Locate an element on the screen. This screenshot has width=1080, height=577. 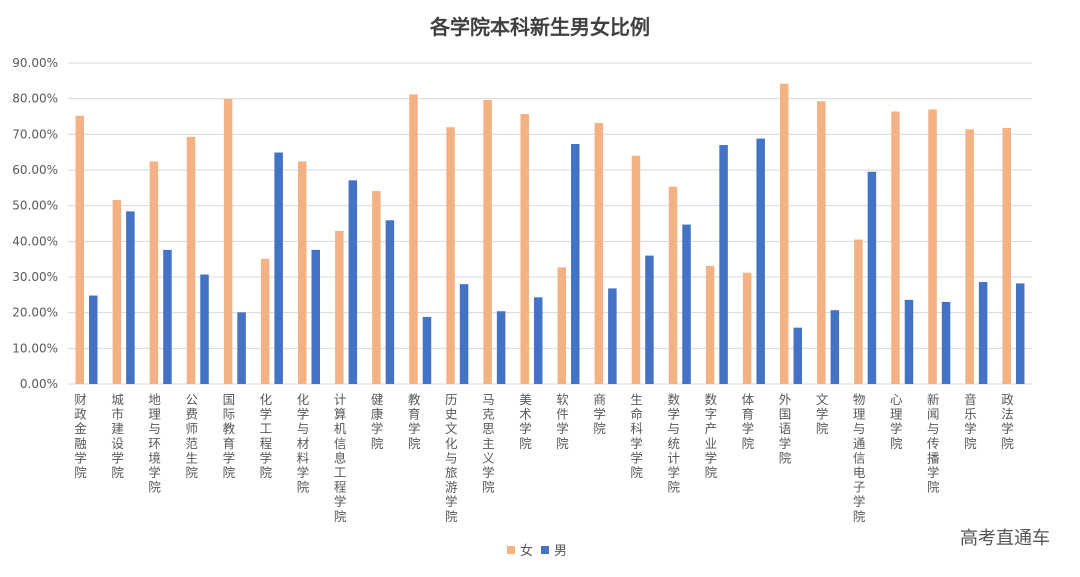
watermark-text: 高考直通车 is located at coordinates (1005, 538).